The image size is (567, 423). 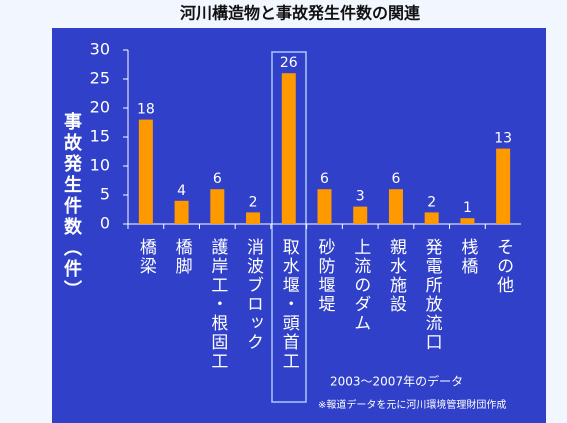 I want to click on data-label: 4, so click(x=181, y=191).